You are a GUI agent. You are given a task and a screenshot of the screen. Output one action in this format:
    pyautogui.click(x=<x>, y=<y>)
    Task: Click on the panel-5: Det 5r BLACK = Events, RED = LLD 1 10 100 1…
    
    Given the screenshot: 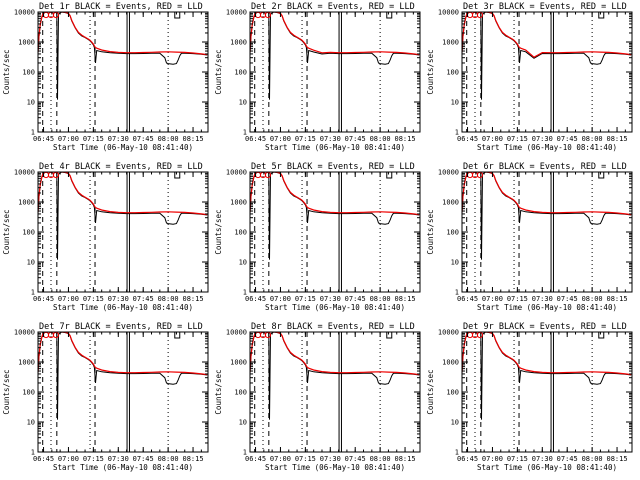 What is the action you would take?
    pyautogui.click(x=317, y=237)
    